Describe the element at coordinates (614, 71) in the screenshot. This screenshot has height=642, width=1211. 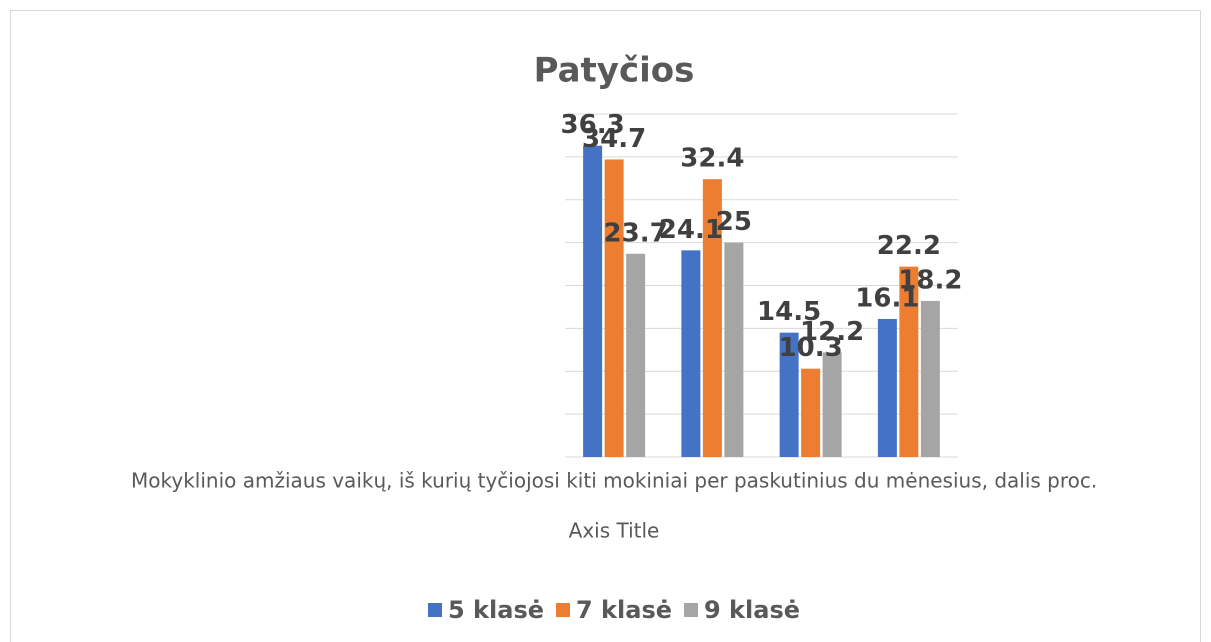
I see `chart-title: Patyčios` at that location.